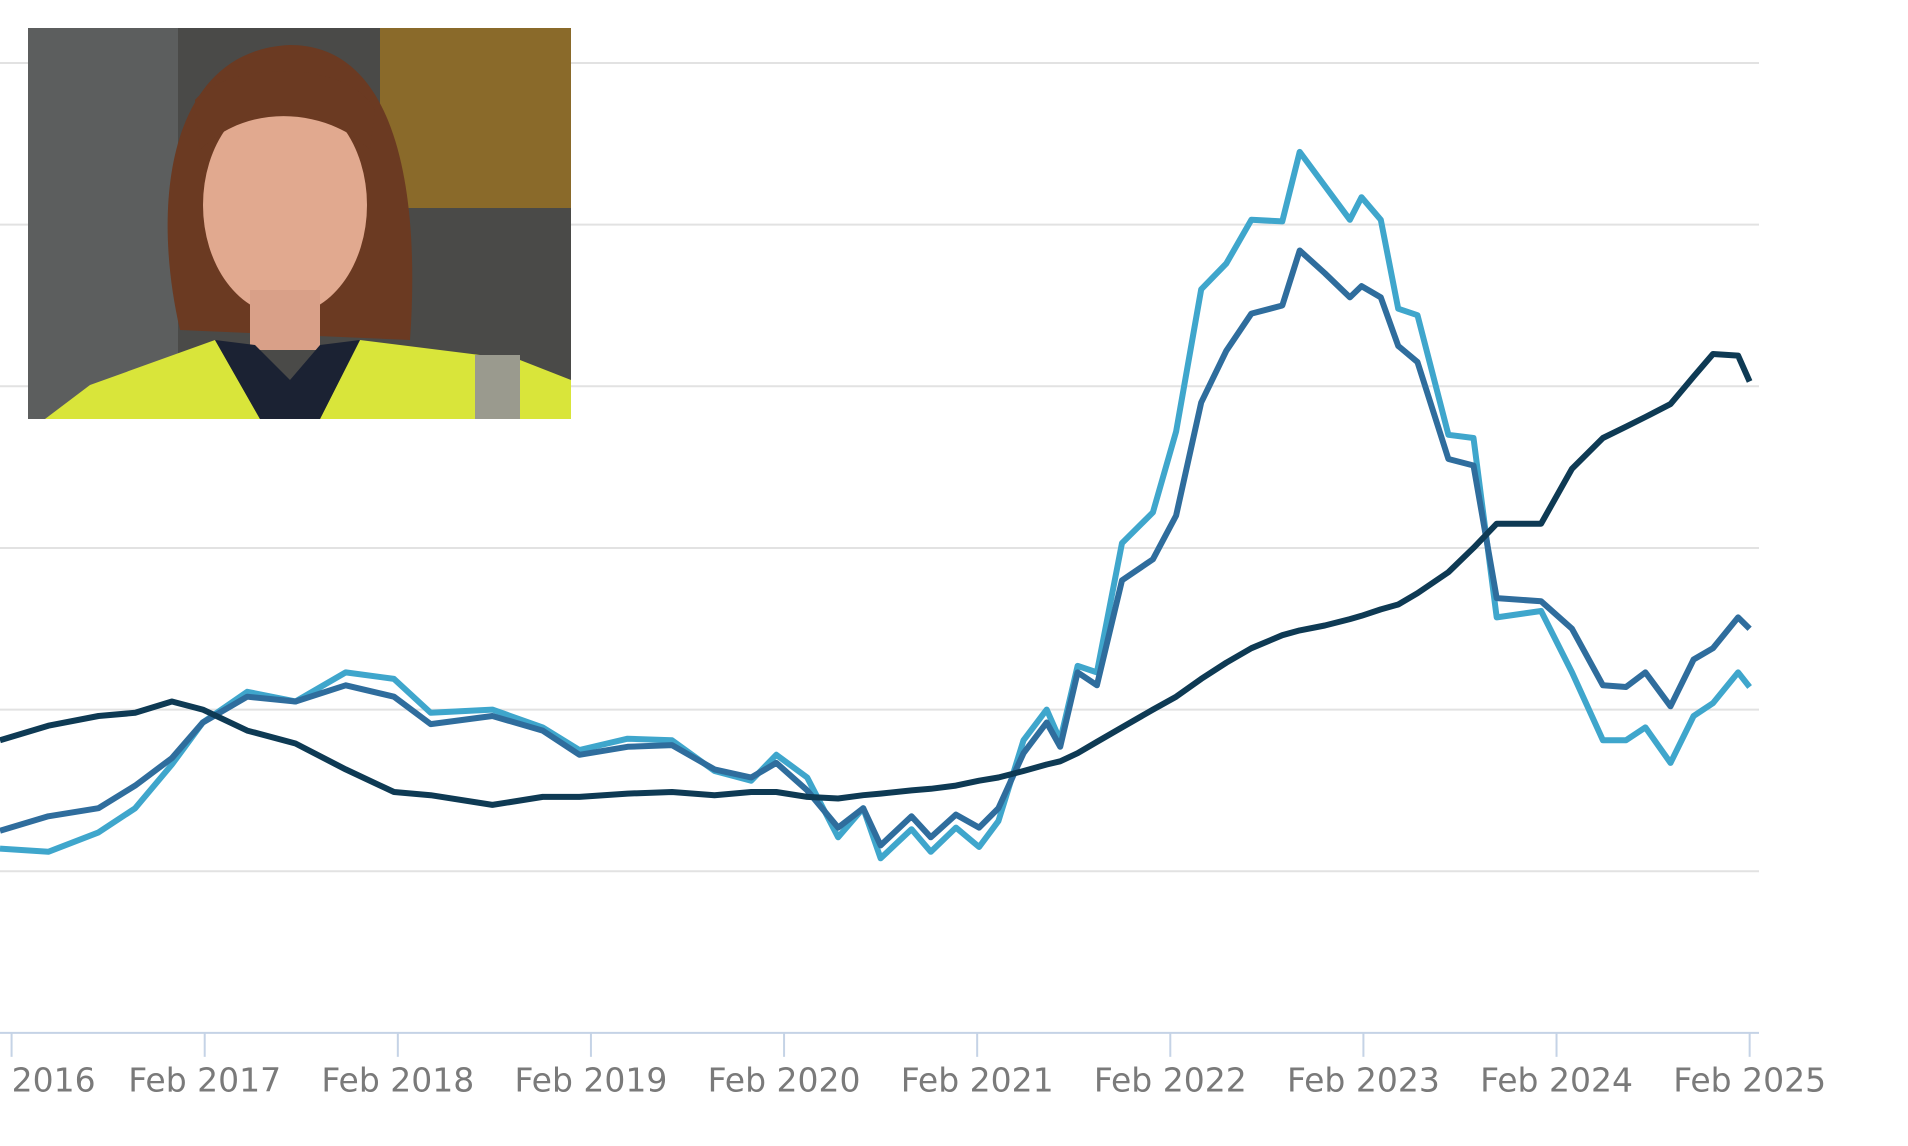 The image size is (1908, 1146). What do you see at coordinates (204, 1080) in the screenshot?
I see `x-tick-label: Feb 2017` at bounding box center [204, 1080].